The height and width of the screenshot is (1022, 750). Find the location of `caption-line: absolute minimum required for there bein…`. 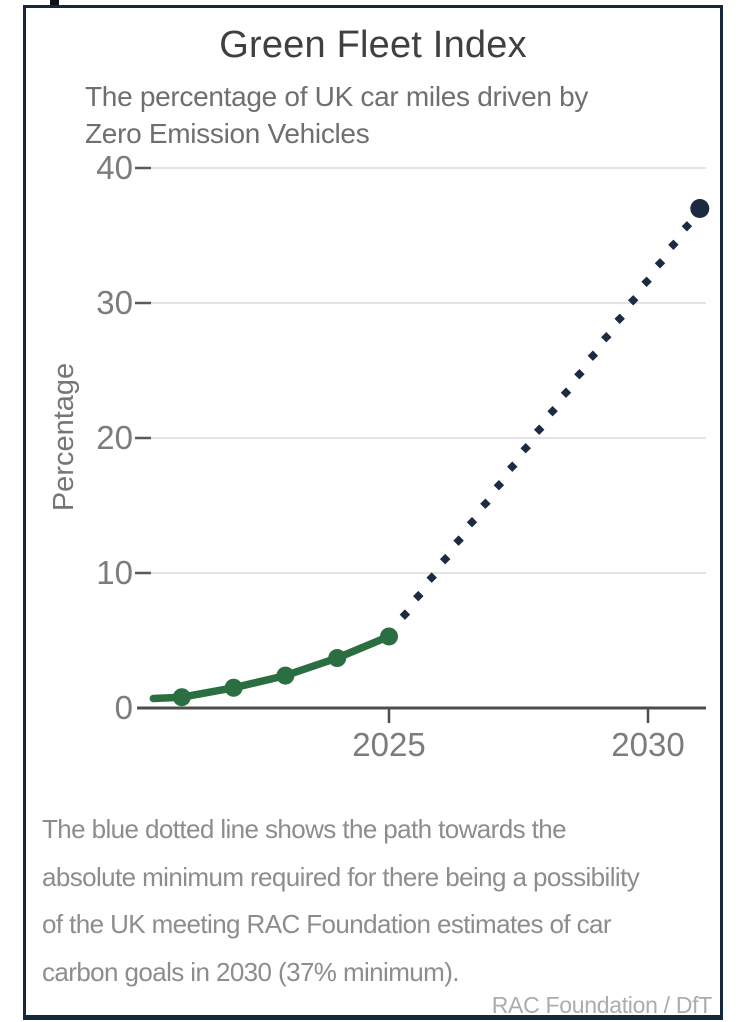

caption-line: absolute minimum required for there bein… is located at coordinates (341, 876).